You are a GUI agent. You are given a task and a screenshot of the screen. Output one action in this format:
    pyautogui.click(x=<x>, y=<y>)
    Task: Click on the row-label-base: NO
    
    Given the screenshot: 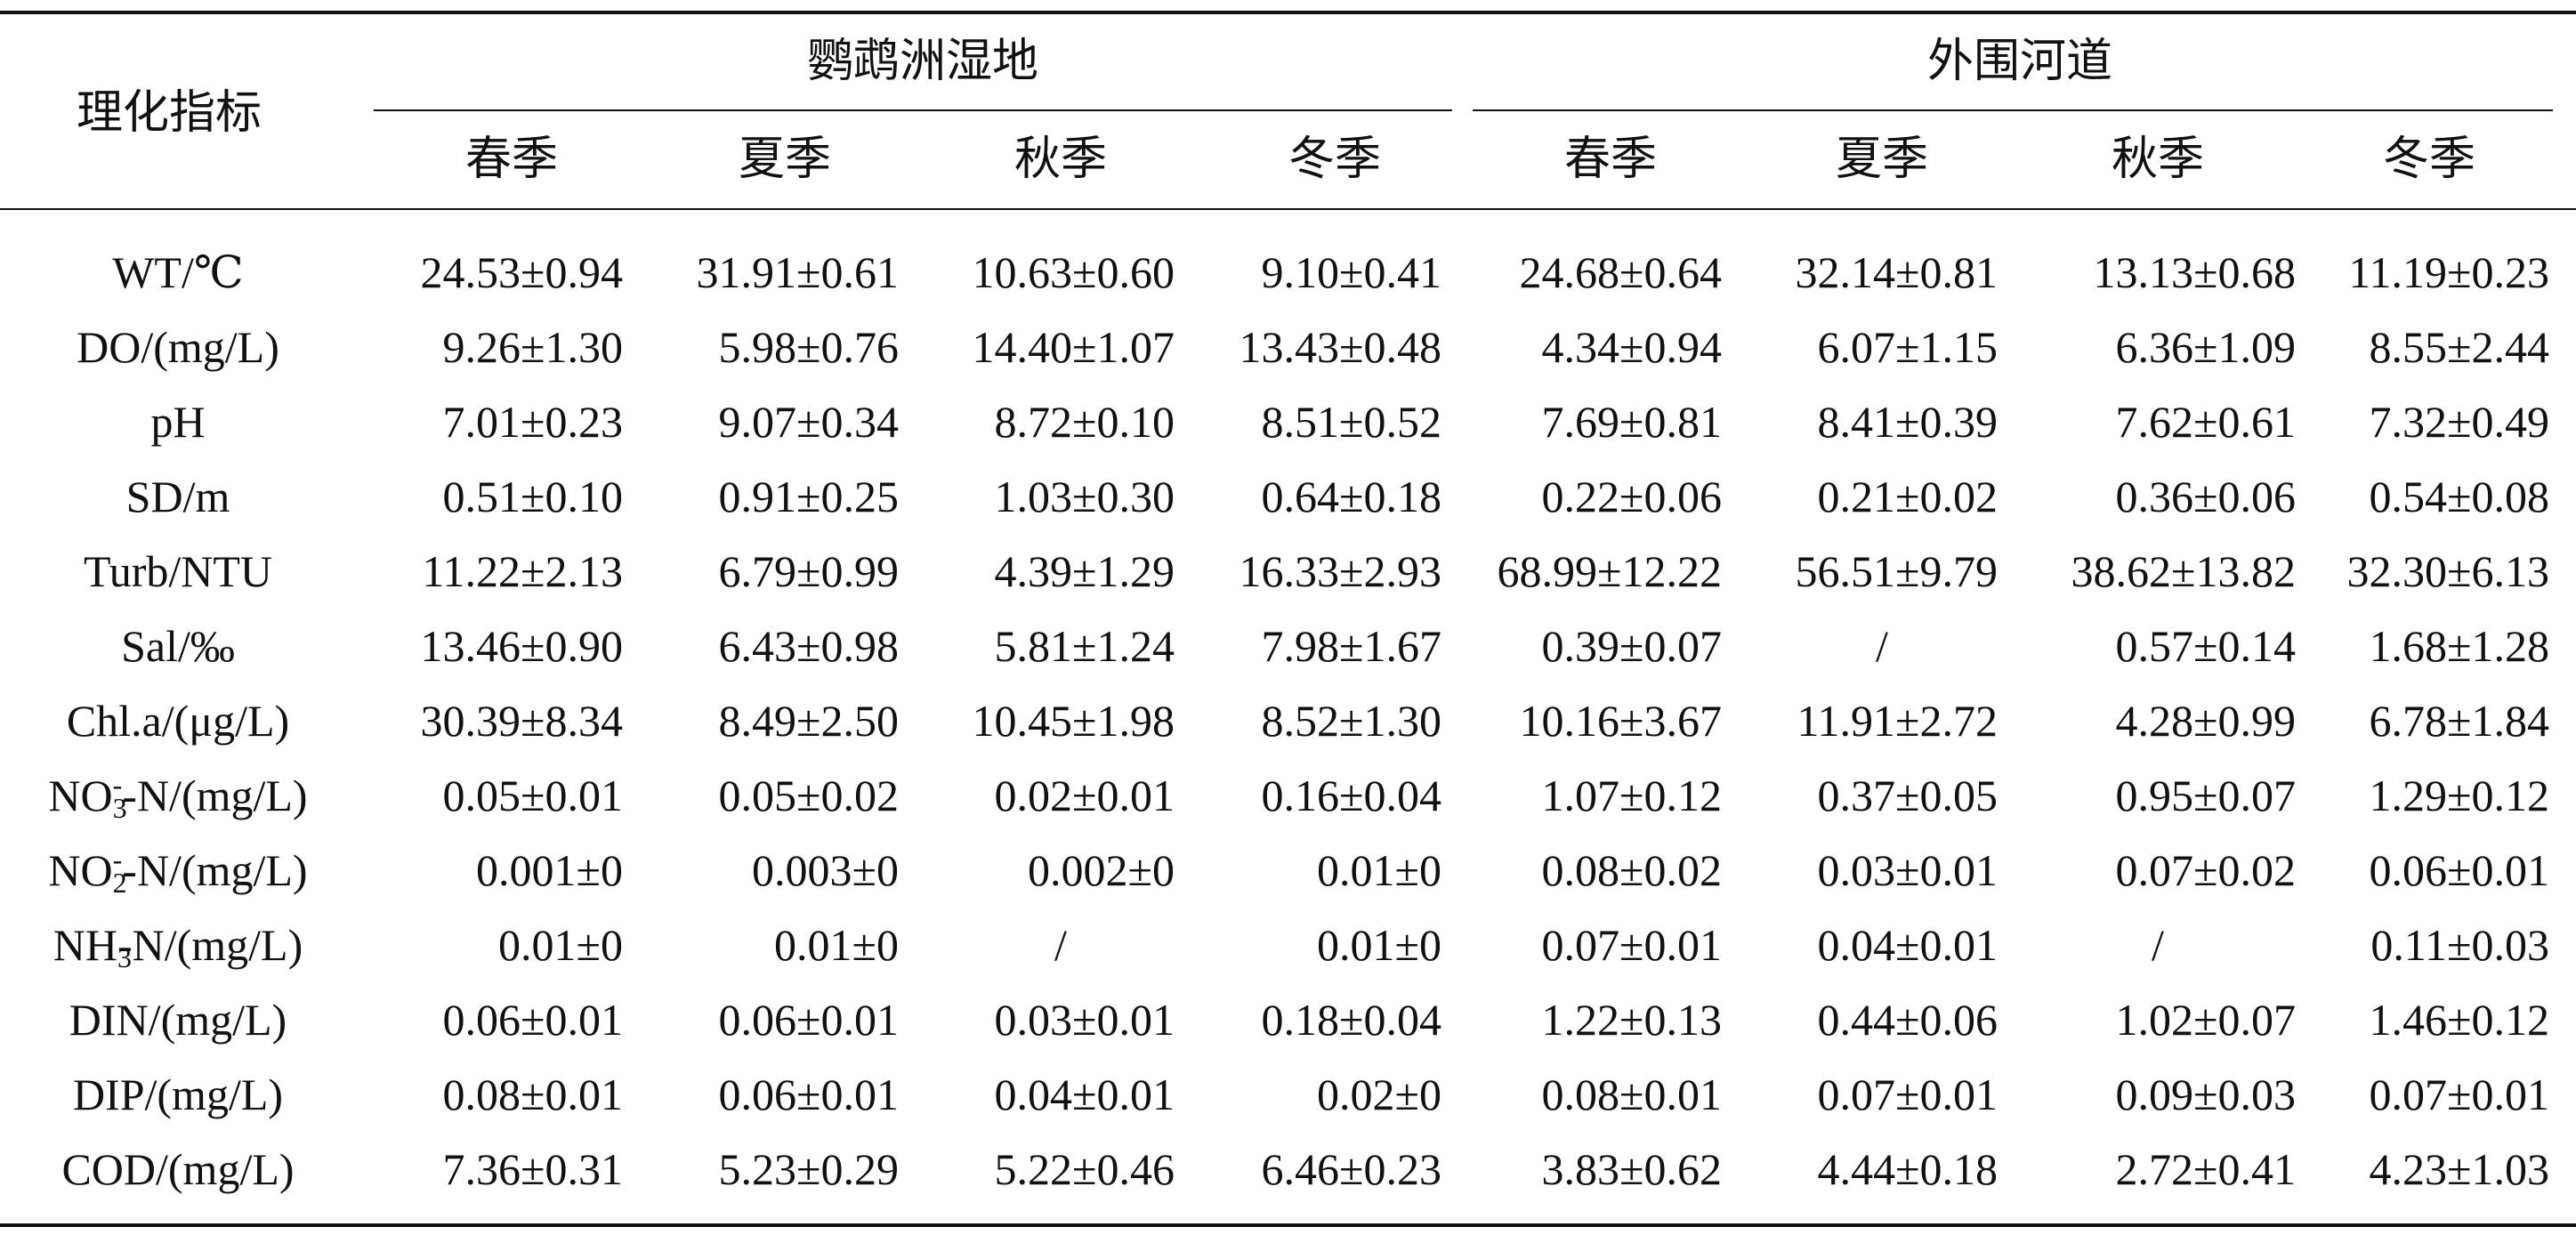 What is the action you would take?
    pyautogui.click(x=80, y=795)
    